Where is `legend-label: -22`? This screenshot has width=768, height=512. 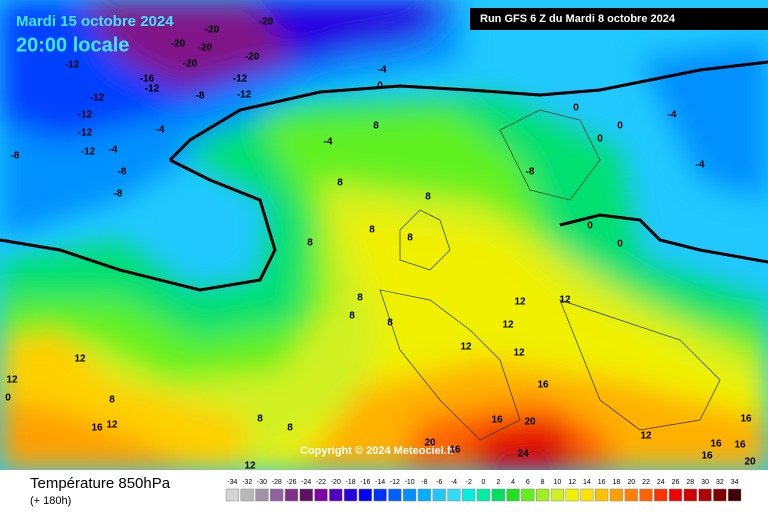
legend-label: -22 is located at coordinates (321, 482).